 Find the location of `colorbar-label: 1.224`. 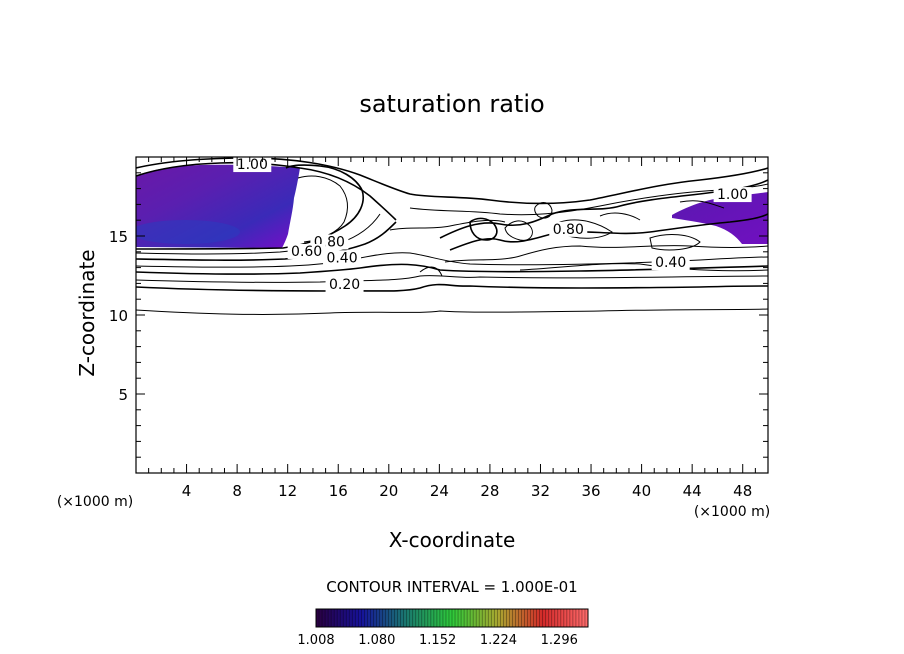

colorbar-label: 1.224 is located at coordinates (498, 640).